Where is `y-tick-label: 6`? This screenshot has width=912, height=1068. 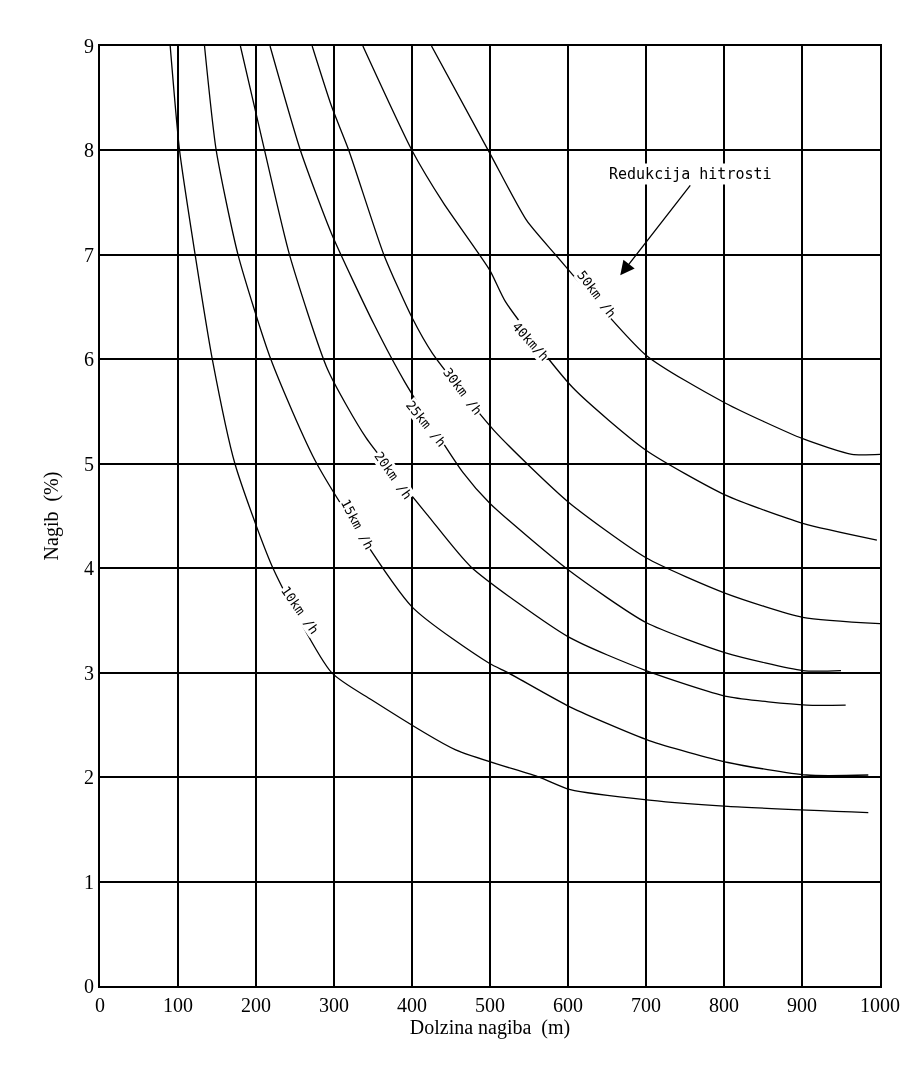
y-tick-label: 6 is located at coordinates (89, 359).